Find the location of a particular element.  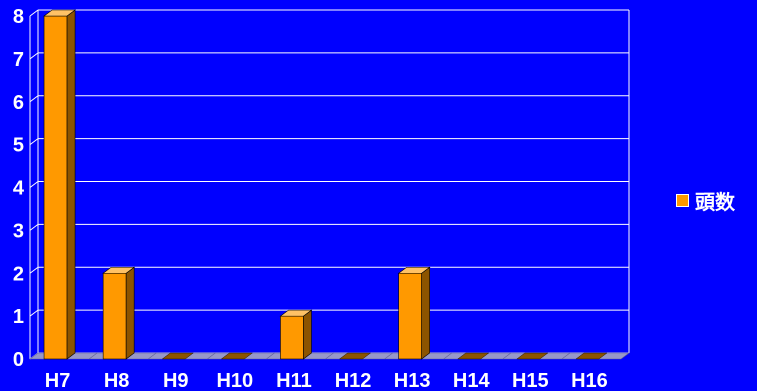

y-tick-label: 8 is located at coordinates (18, 17).